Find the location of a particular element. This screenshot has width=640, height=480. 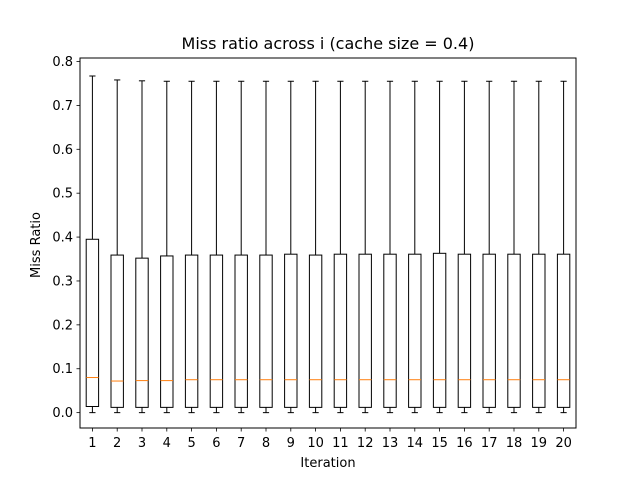

x-tick-label: 14 is located at coordinates (415, 443).